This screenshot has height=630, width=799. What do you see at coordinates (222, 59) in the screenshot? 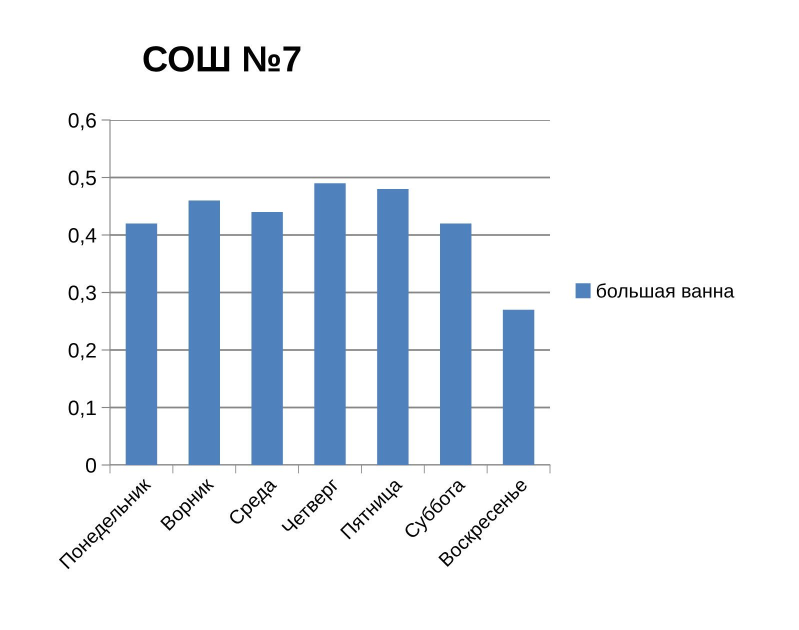
I see `chart-title: СОШ №7` at bounding box center [222, 59].